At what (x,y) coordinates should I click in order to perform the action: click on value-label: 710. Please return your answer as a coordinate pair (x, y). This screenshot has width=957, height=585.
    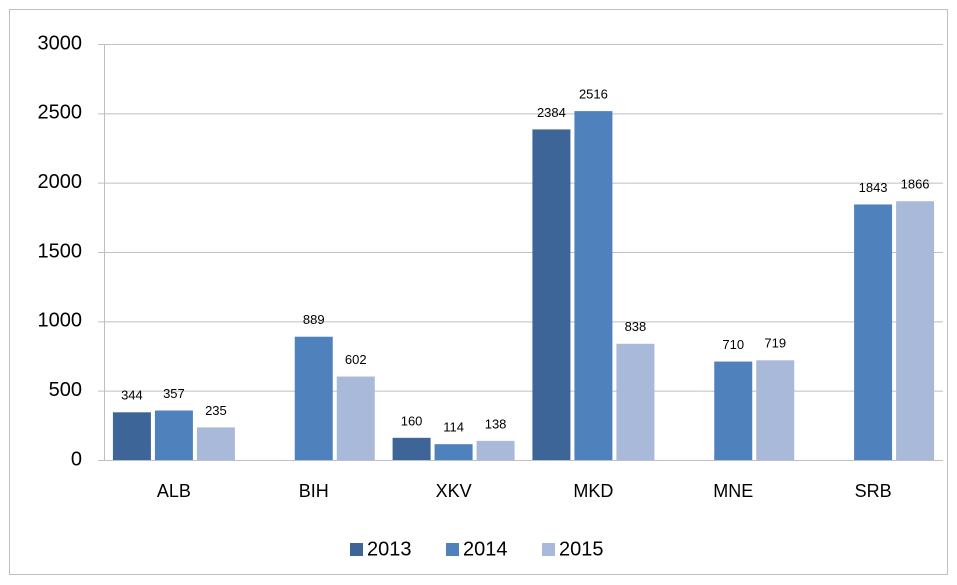
    Looking at the image, I should click on (733, 344).